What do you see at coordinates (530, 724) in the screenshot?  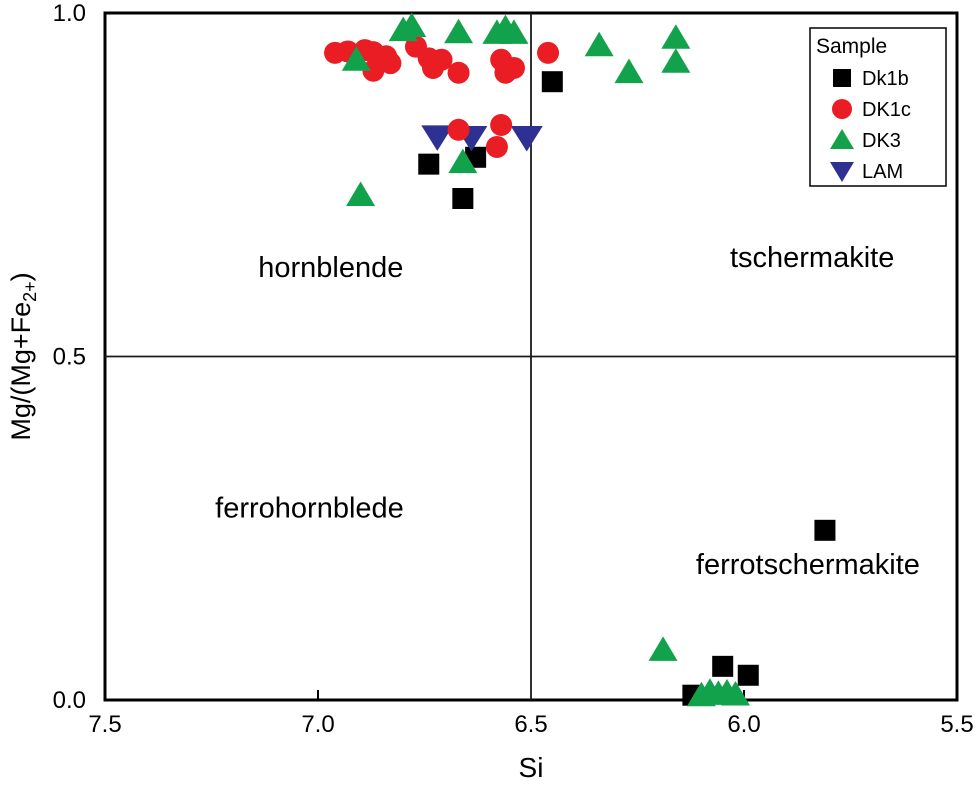 I see `x-tick-label: 6.5` at bounding box center [530, 724].